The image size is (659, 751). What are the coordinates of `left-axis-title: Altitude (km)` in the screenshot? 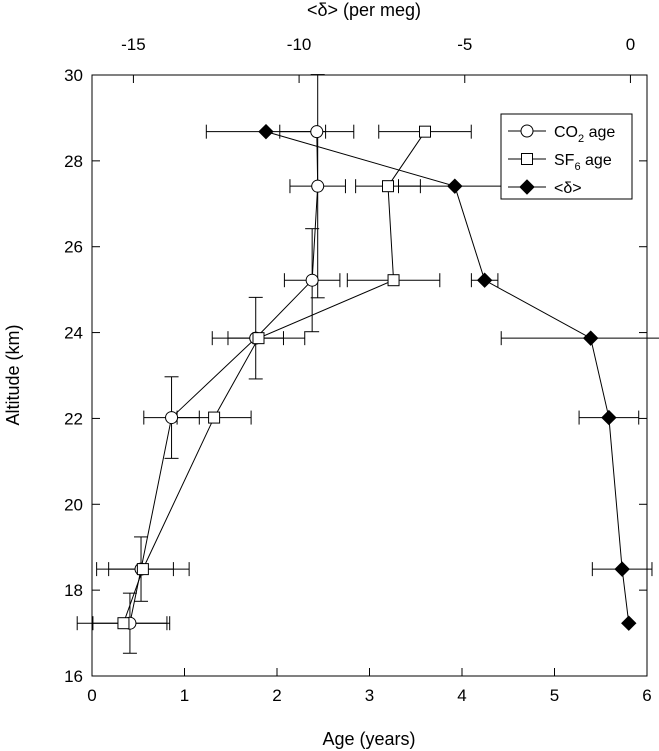 It's located at (13, 374).